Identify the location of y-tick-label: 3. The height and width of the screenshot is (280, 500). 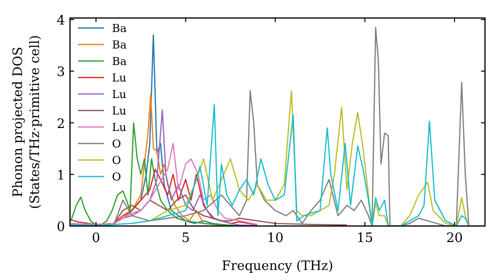
(60, 72).